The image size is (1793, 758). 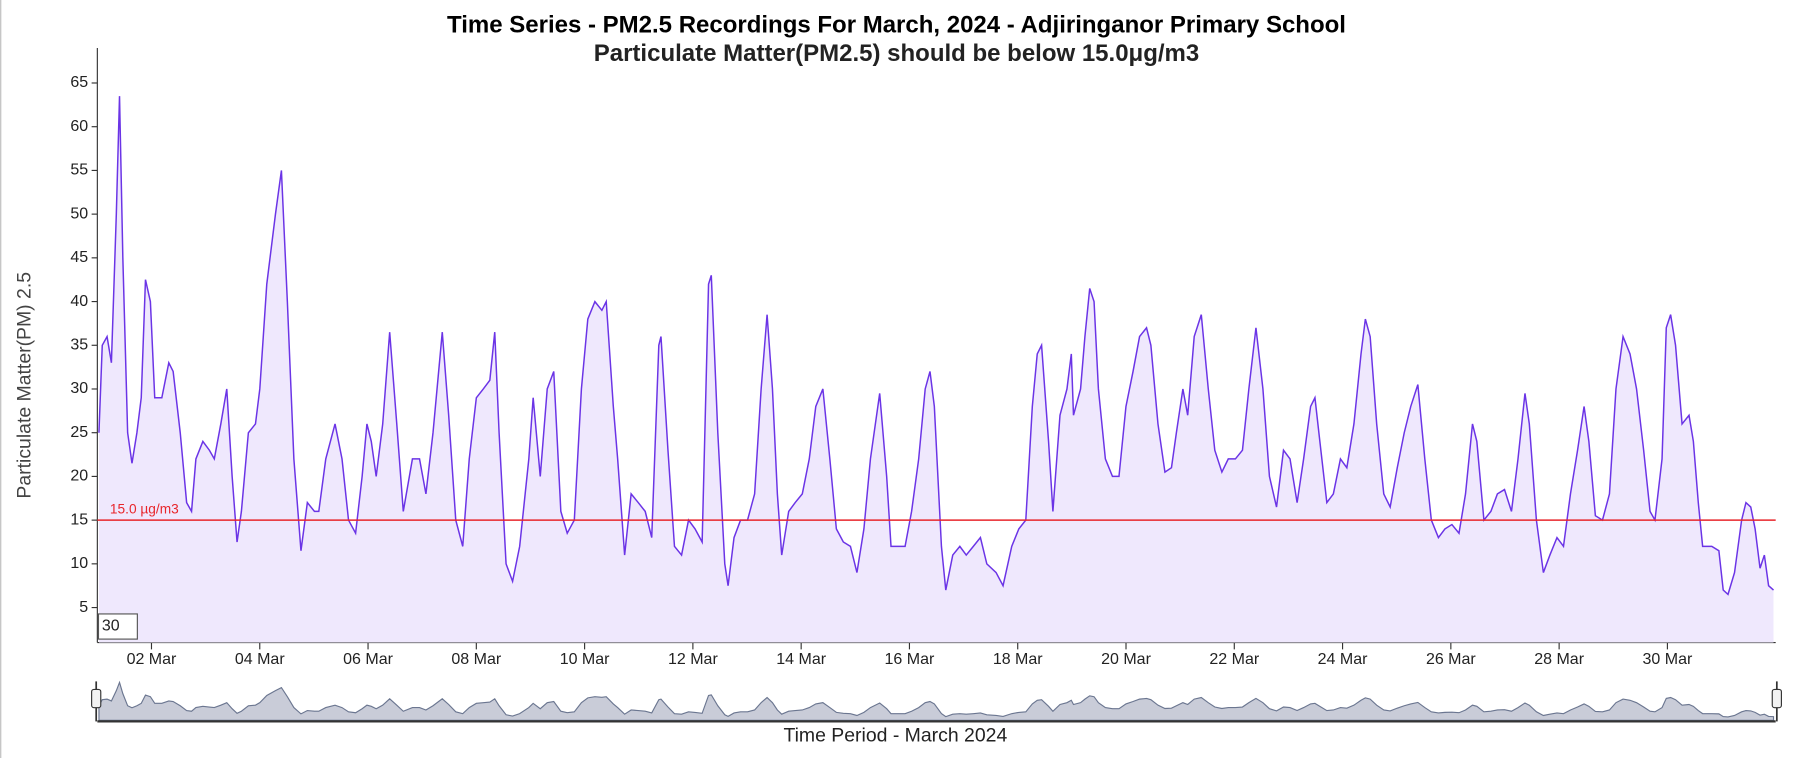 What do you see at coordinates (260, 659) in the screenshot?
I see `x-tick-label: 04 Mar` at bounding box center [260, 659].